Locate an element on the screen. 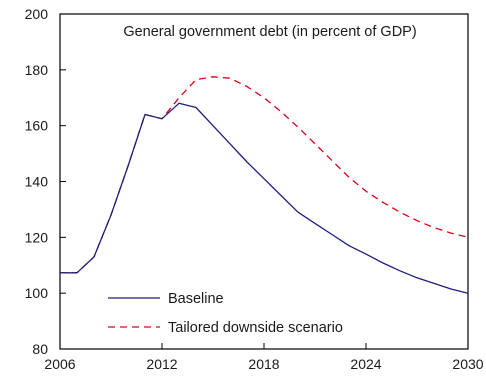 This screenshot has height=380, width=486. y-tick-label: 180 is located at coordinates (37, 70).